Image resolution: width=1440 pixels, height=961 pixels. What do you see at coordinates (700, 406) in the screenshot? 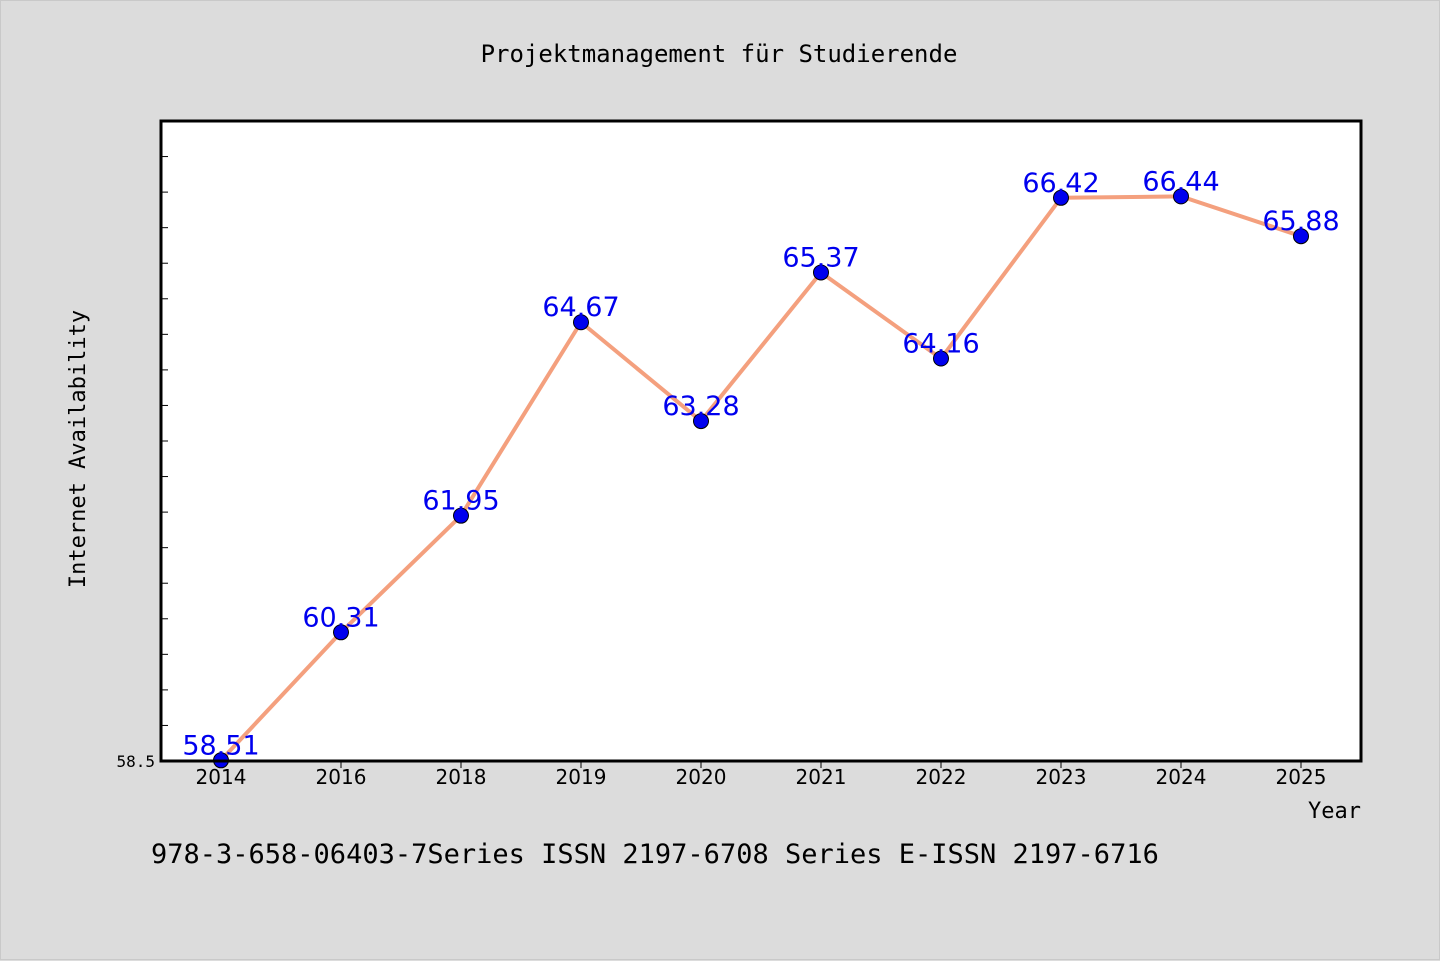
I see `data-label: 63.28` at bounding box center [700, 406].